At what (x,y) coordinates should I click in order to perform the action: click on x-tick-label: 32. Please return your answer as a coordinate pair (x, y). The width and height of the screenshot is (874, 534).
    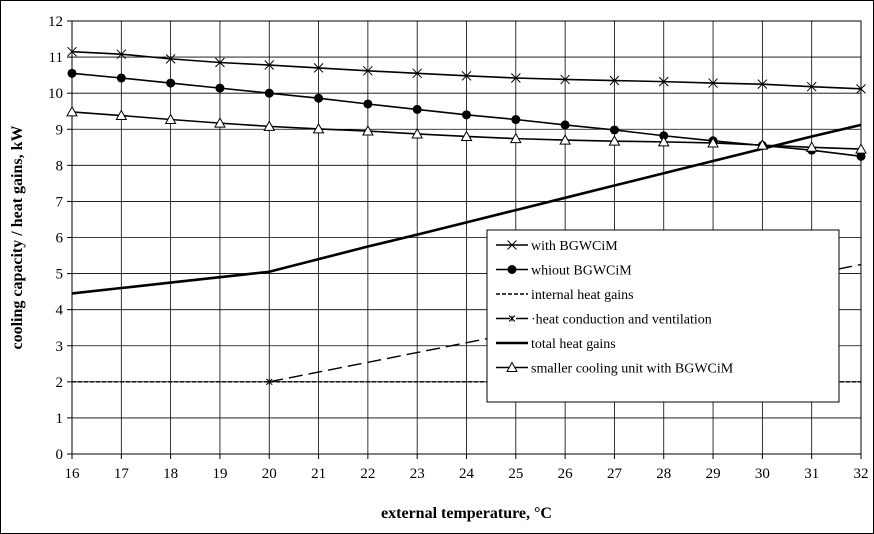
    Looking at the image, I should click on (861, 474).